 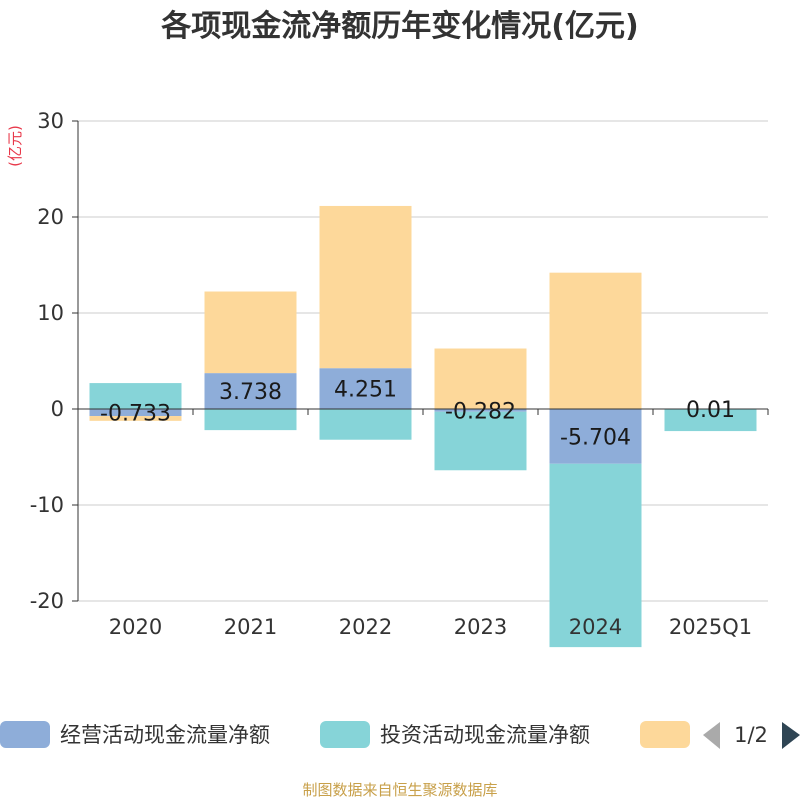 I want to click on y-tick-label: -20, so click(x=47, y=601).